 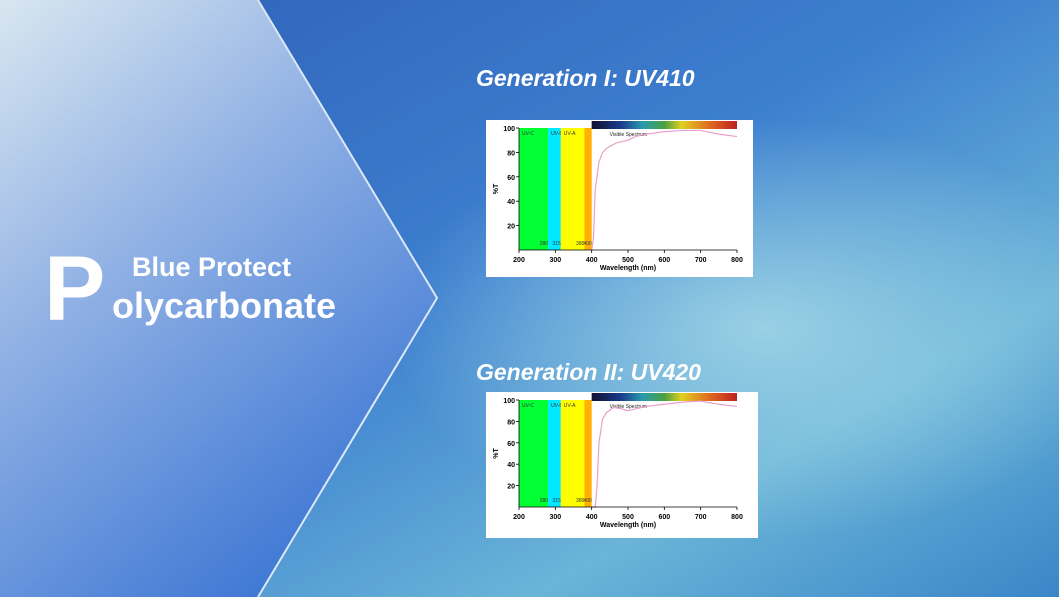 What do you see at coordinates (211, 267) in the screenshot?
I see `title-line1: Blue Protect` at bounding box center [211, 267].